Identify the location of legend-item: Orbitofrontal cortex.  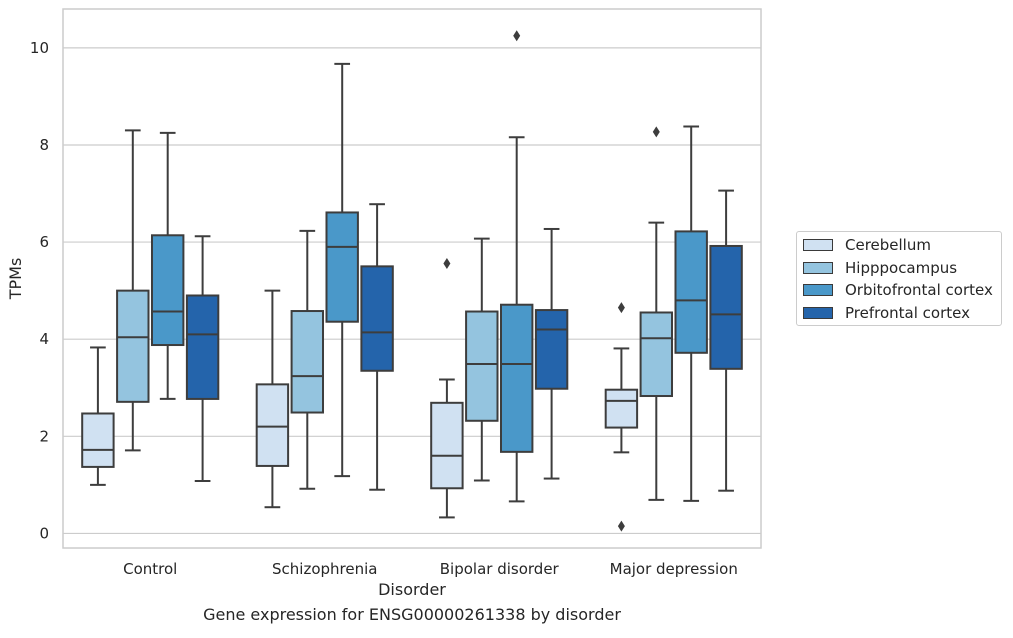
(898, 290).